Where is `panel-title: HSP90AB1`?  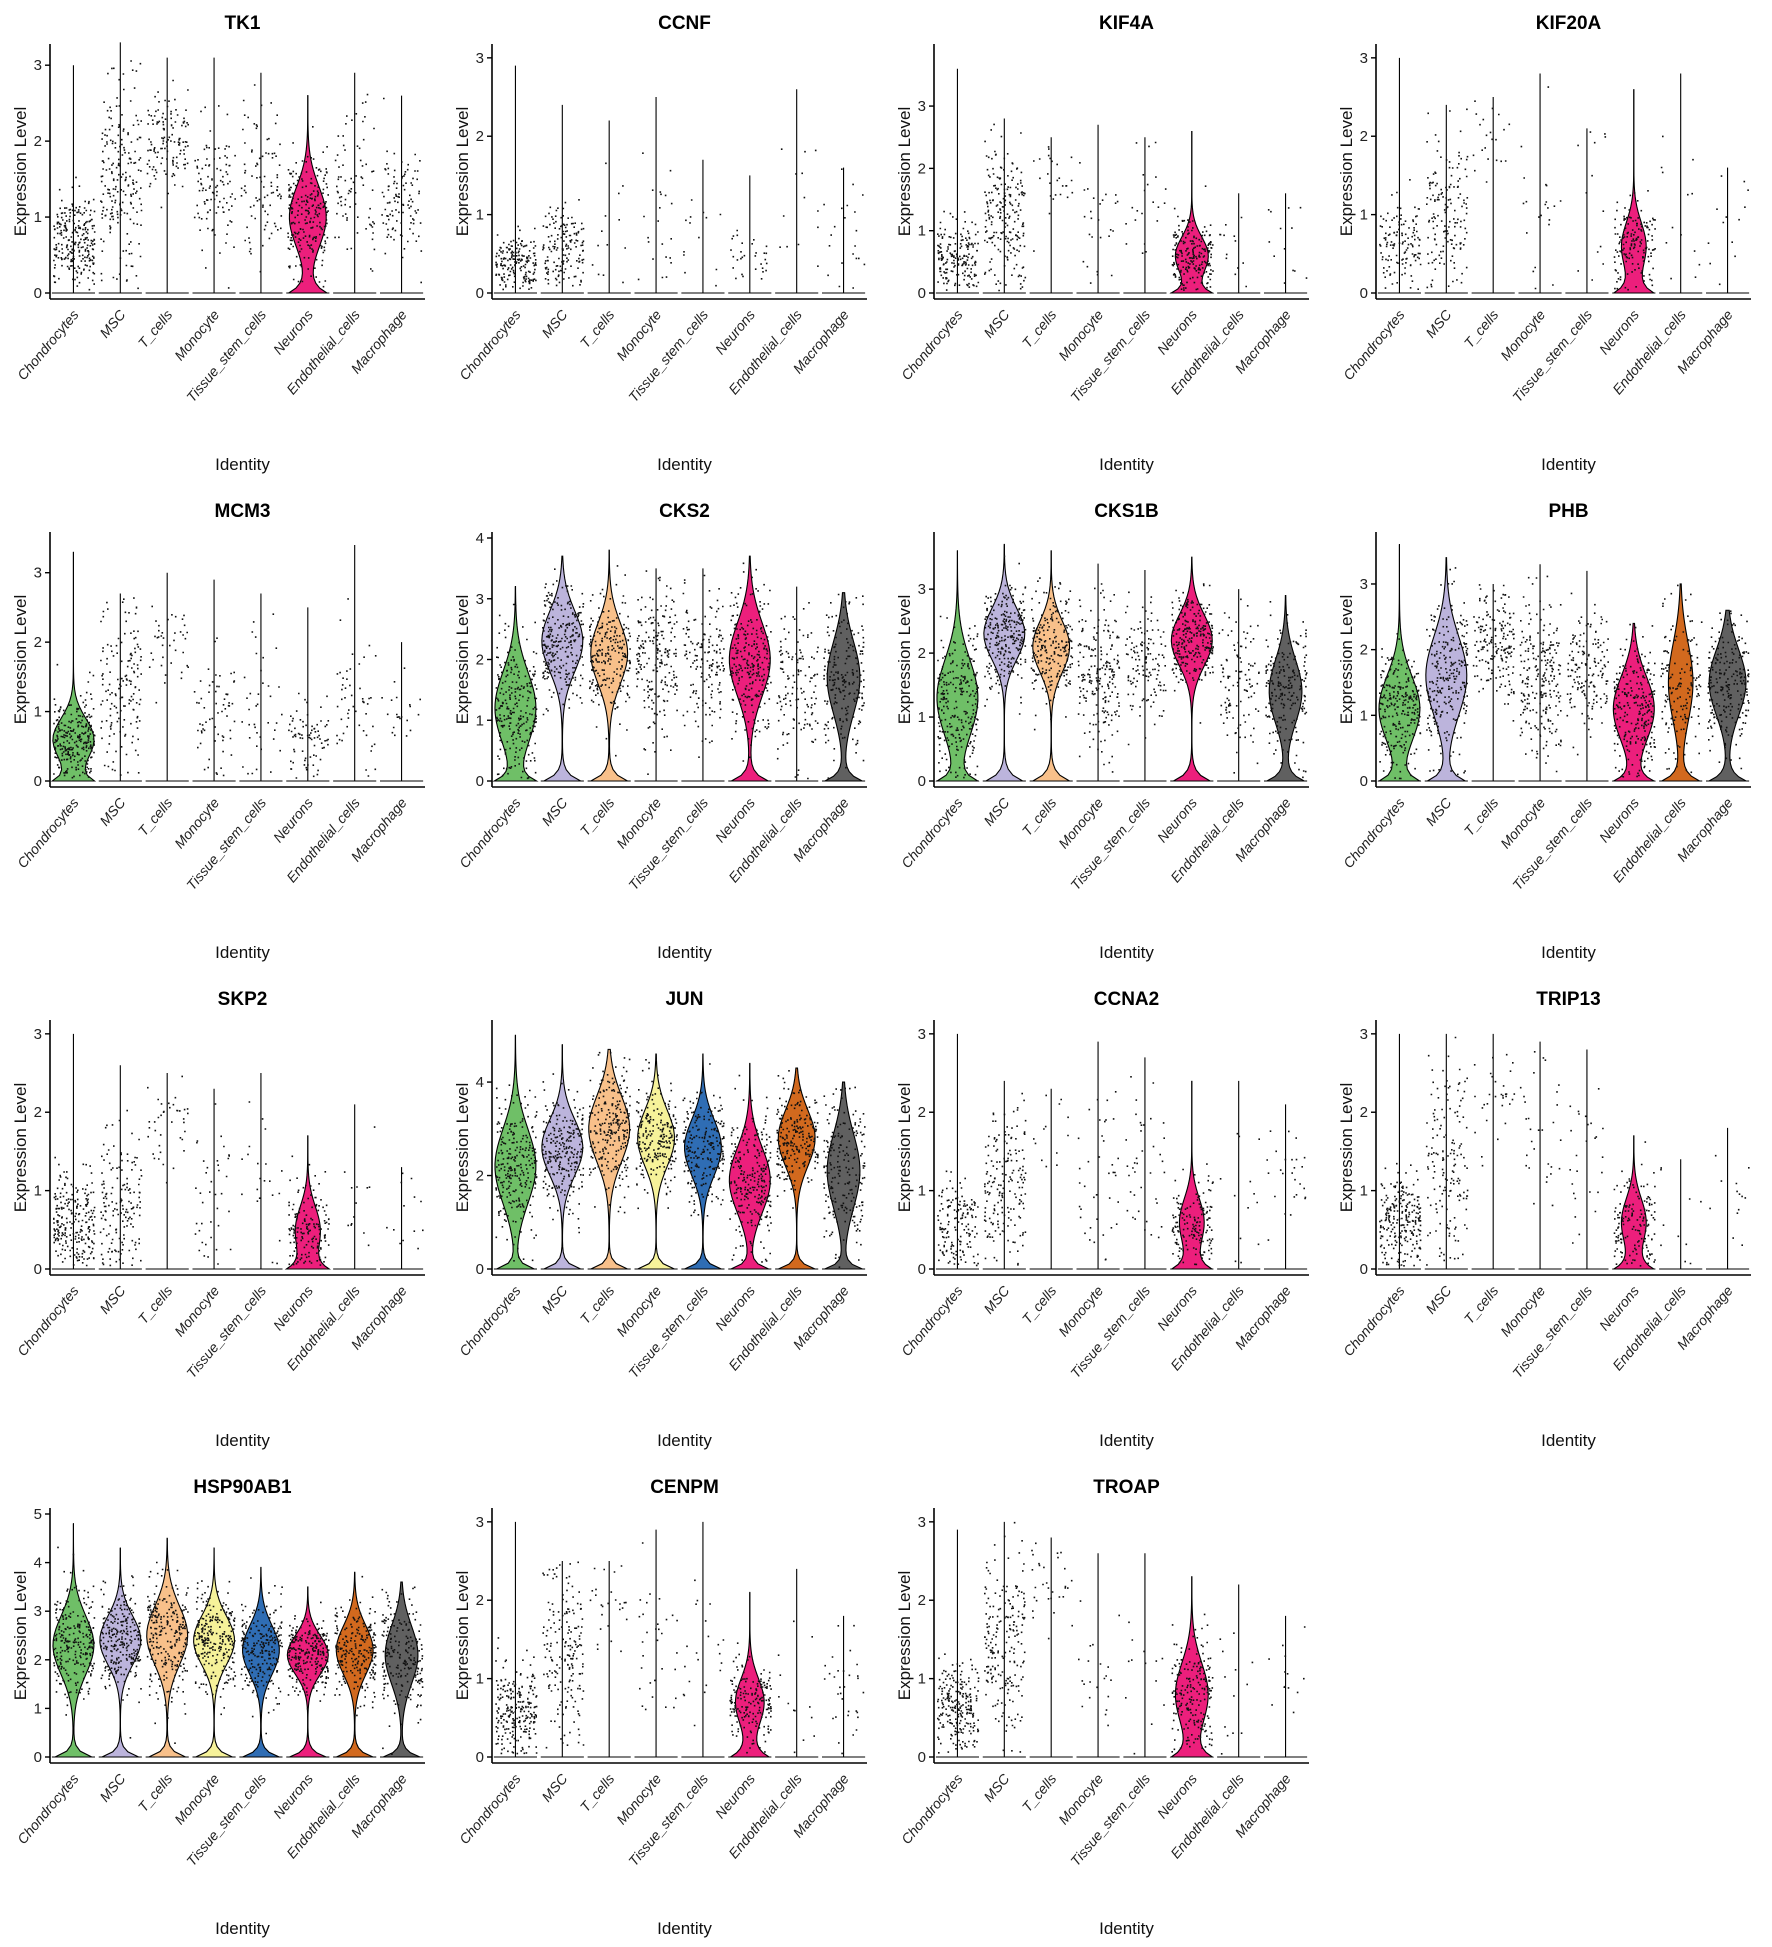
panel-title: HSP90AB1 is located at coordinates (242, 1487).